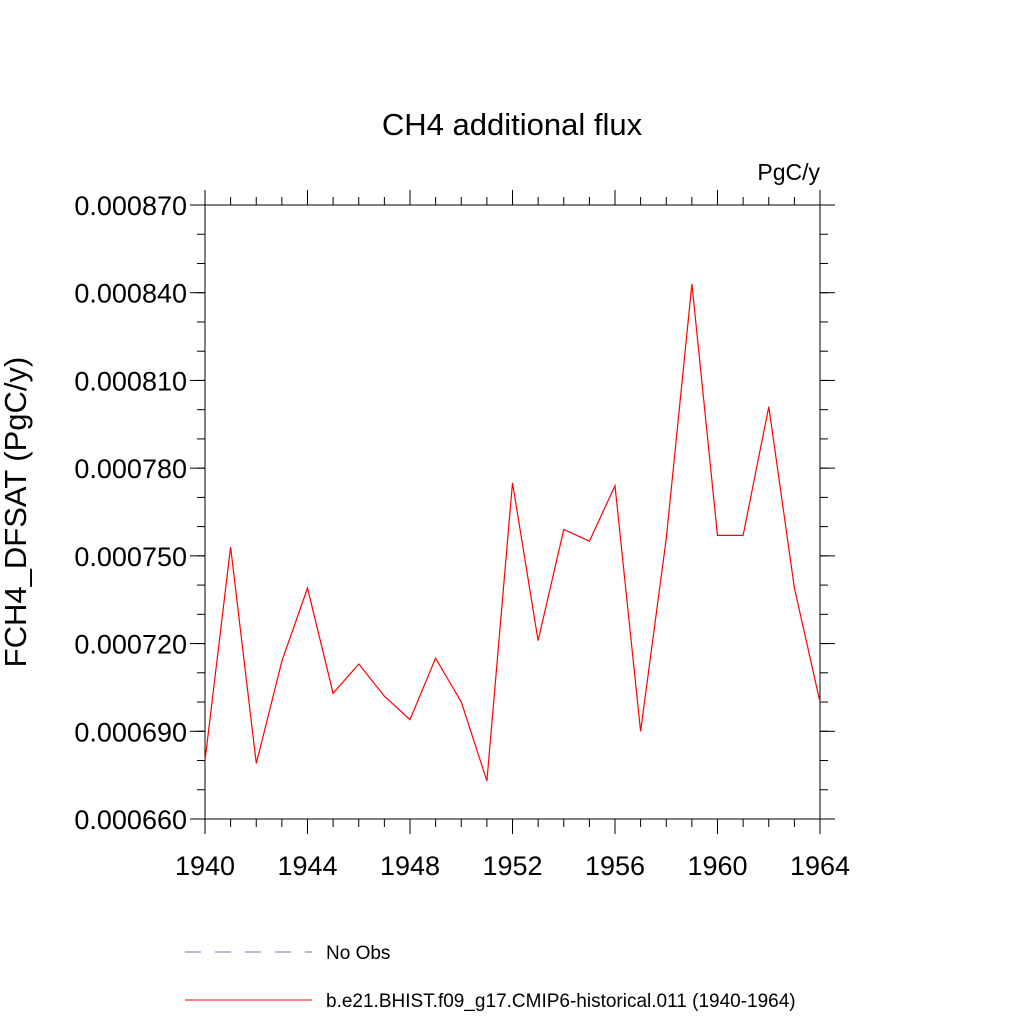 The image size is (1024, 1024). I want to click on y-tick-label: 0.000870, so click(130, 206).